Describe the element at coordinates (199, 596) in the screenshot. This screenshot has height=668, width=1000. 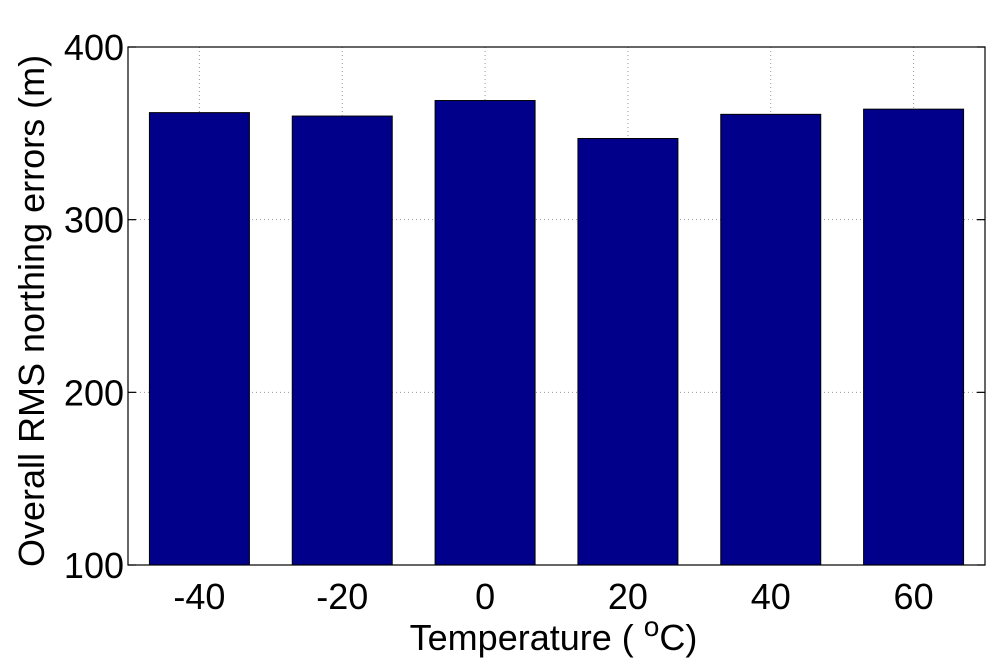
I see `x-tick-label: -40` at that location.